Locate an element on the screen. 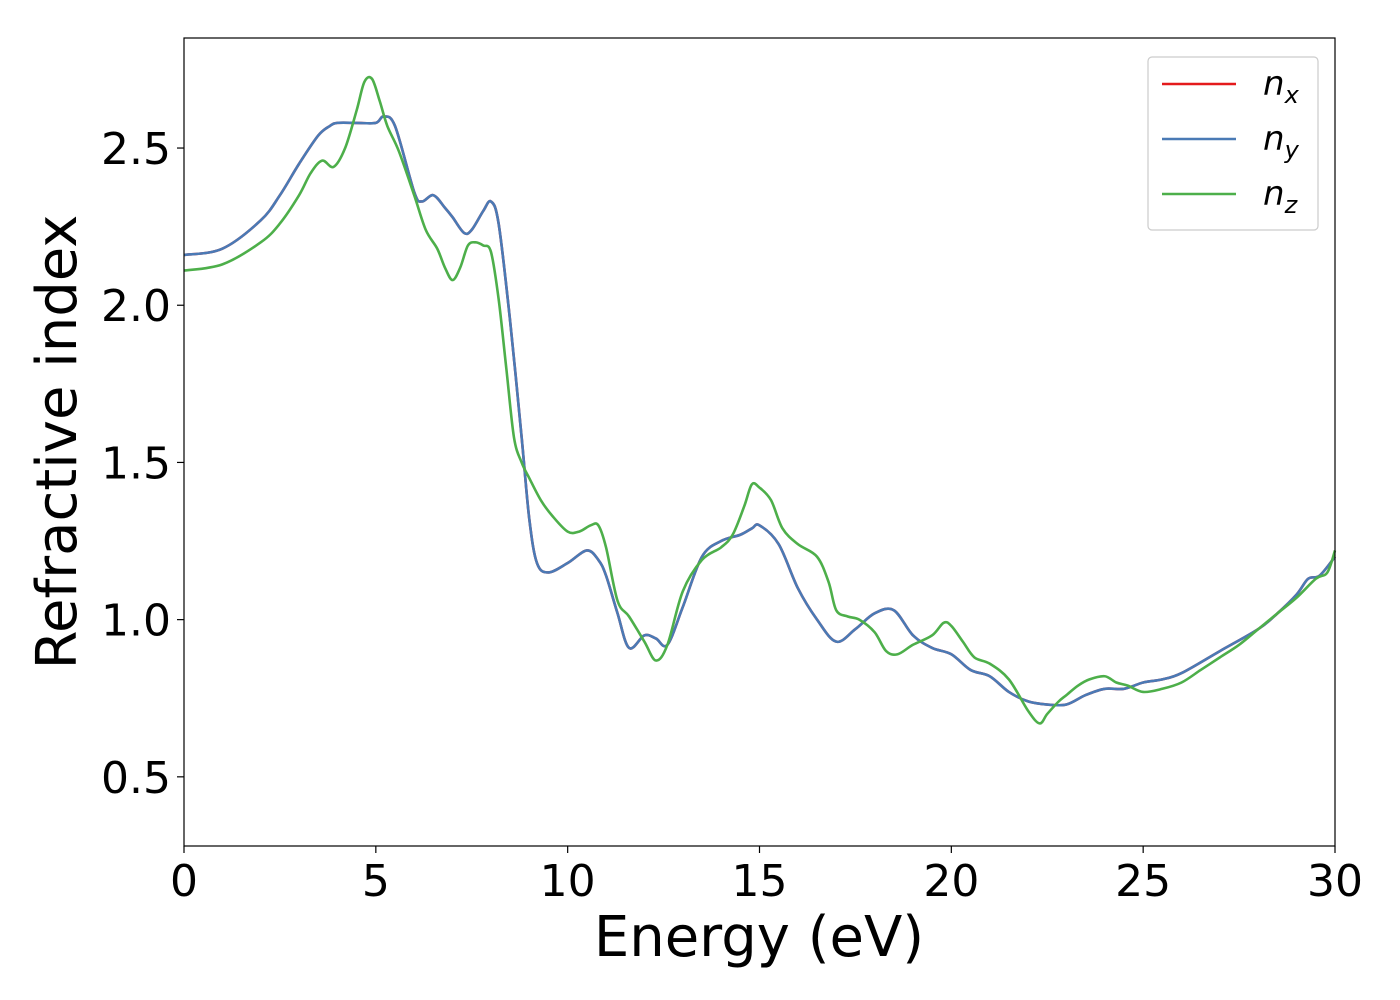  x-tick-label: 25 is located at coordinates (1143, 881).